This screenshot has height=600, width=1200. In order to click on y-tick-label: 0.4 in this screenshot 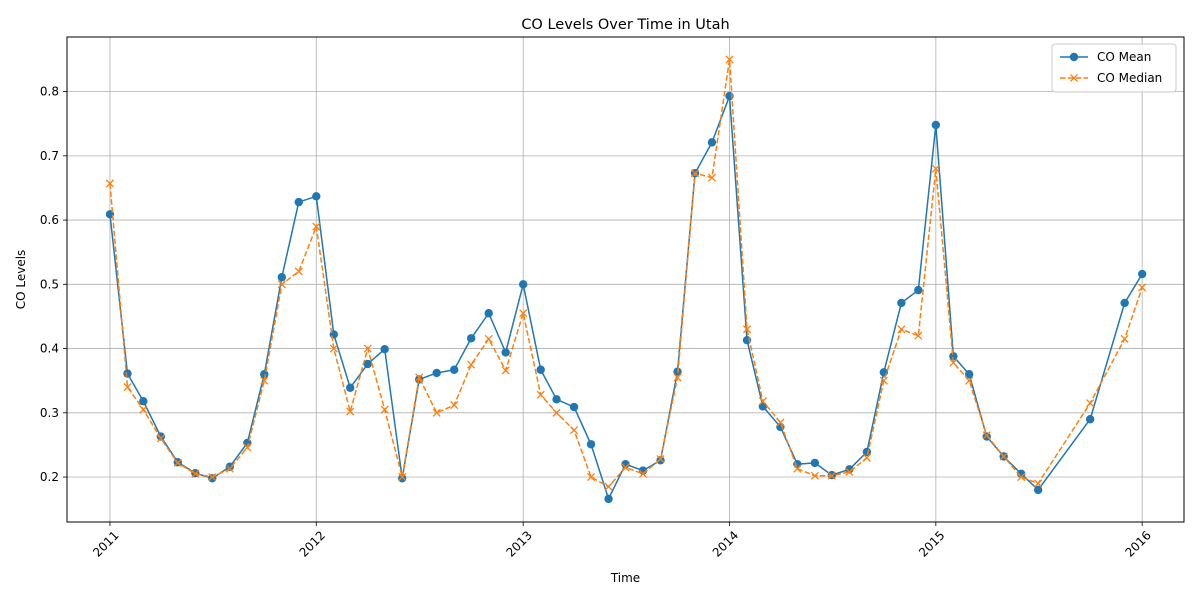, I will do `click(49, 349)`.